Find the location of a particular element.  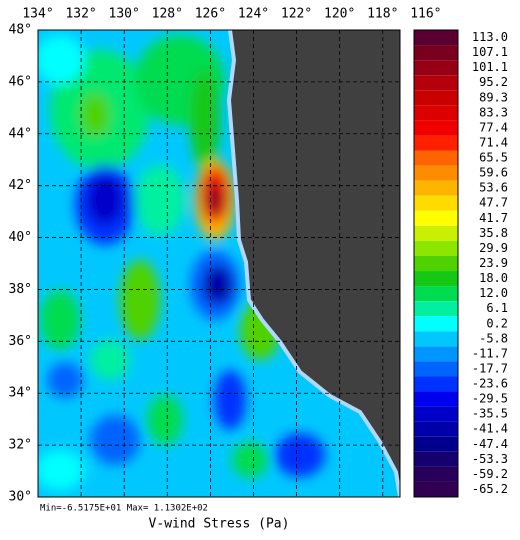

colorbar-label: -47.4 is located at coordinates (490, 444).